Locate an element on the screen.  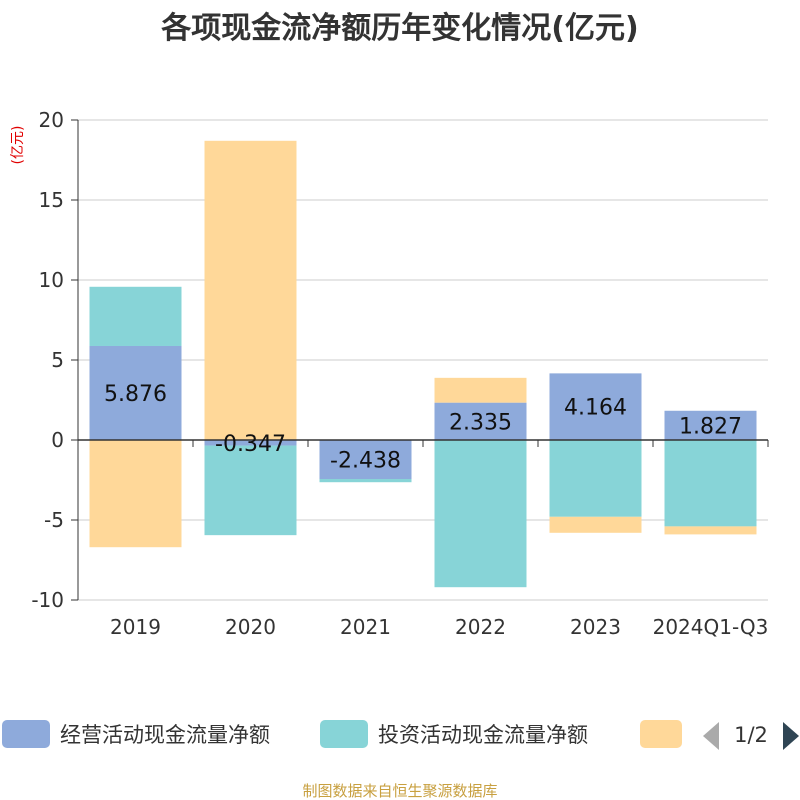
x-tick-label: 2024Q1-Q3 is located at coordinates (711, 627).